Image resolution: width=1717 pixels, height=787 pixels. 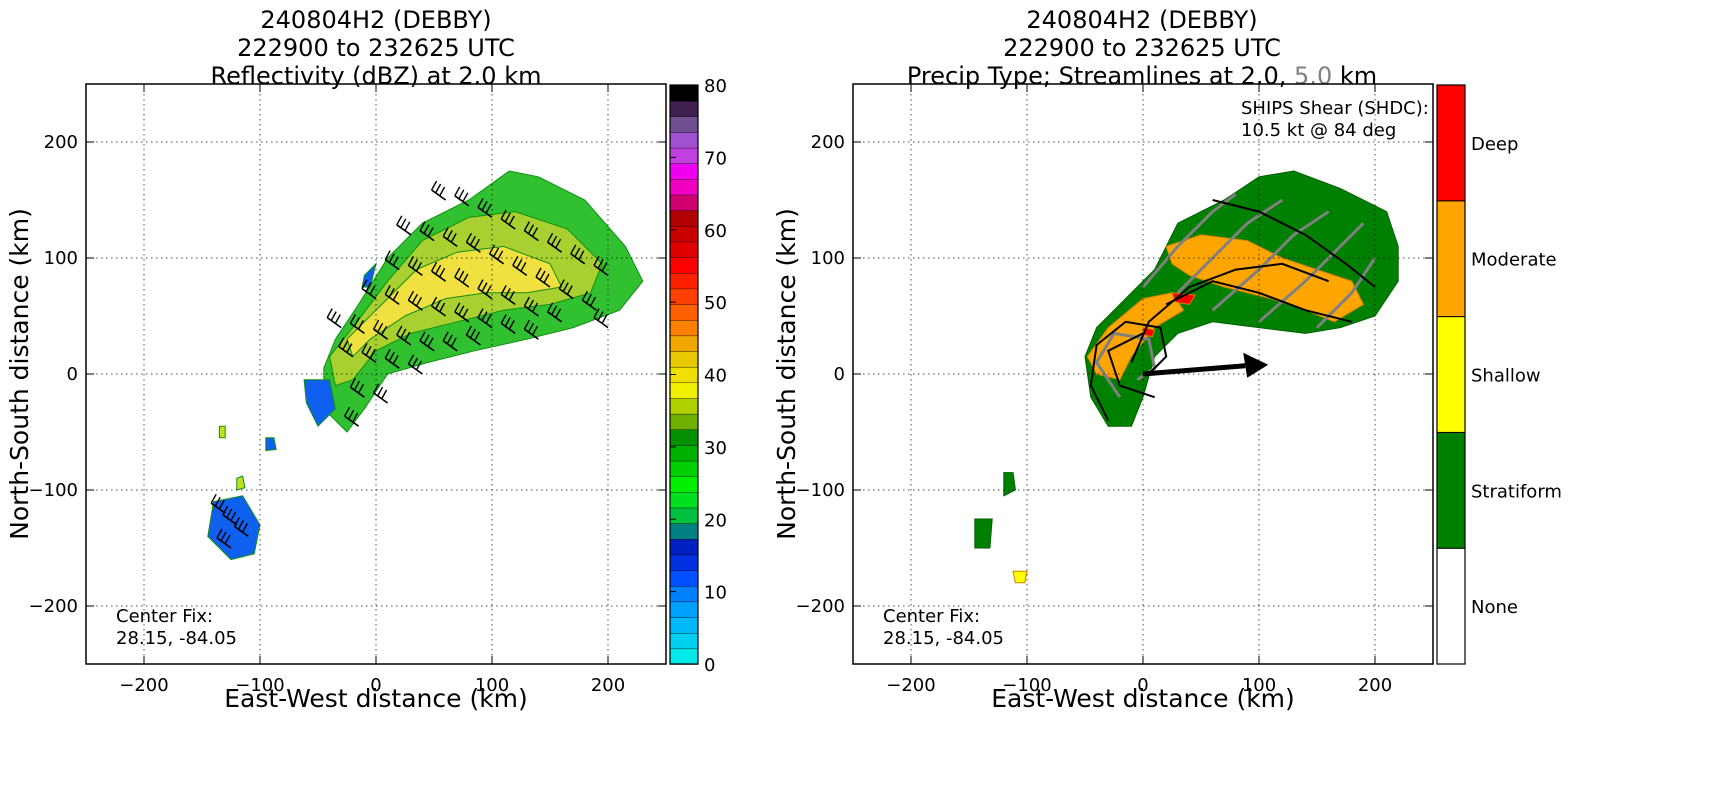 What do you see at coordinates (1499, 374) in the screenshot?
I see `precip-colorbar: None Stratiform Shallow Moderate Deep` at bounding box center [1499, 374].